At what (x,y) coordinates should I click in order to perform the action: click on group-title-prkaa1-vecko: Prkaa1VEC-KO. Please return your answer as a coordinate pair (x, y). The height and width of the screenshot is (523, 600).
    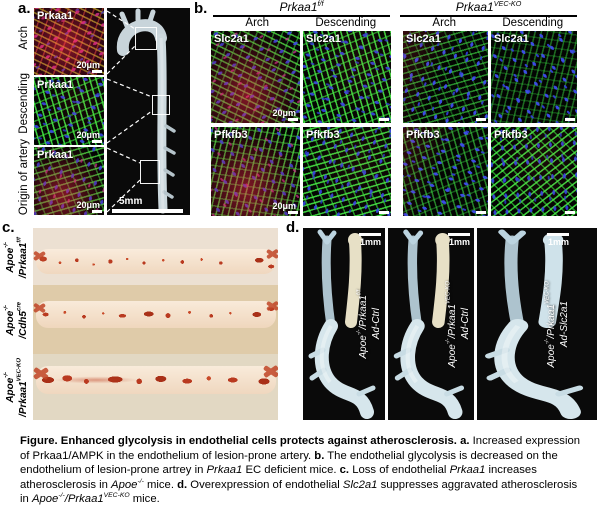
    Looking at the image, I should click on (488, 8).